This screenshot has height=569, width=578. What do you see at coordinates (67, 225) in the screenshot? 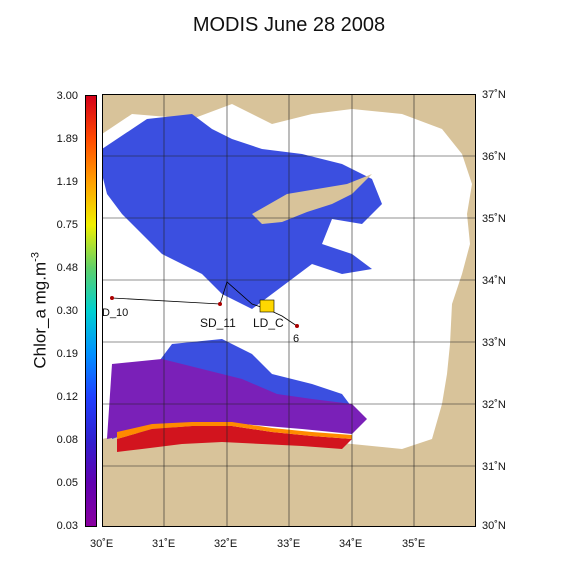
I see `colorbar-tick-label: 0.75` at bounding box center [67, 225].